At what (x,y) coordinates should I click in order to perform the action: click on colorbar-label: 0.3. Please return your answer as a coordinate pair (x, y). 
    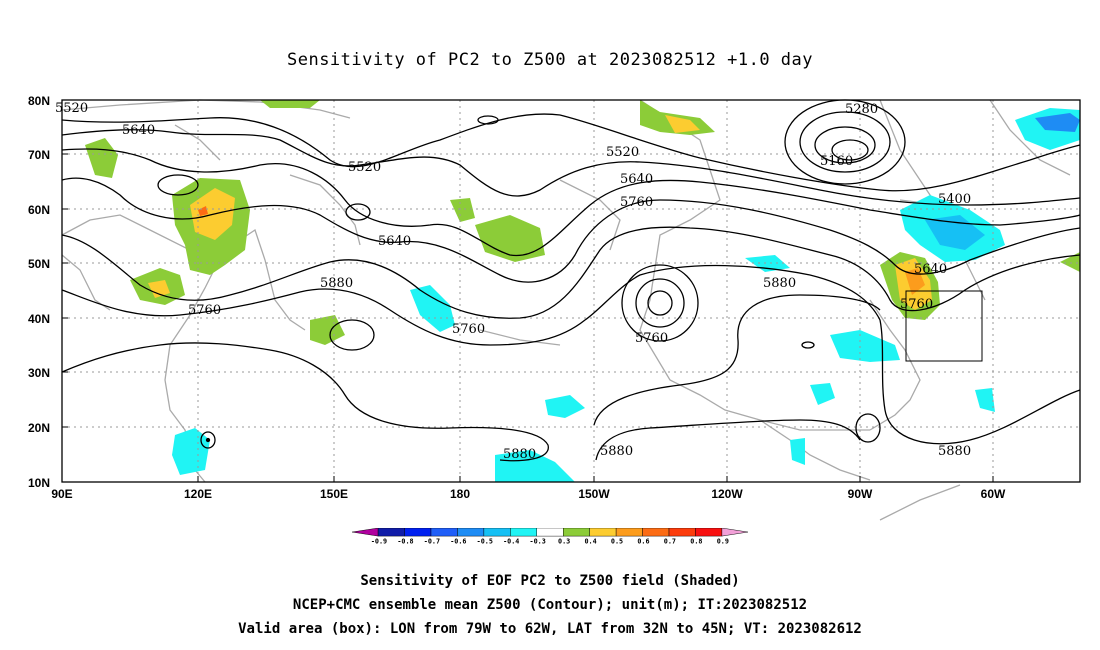
    Looking at the image, I should click on (564, 541).